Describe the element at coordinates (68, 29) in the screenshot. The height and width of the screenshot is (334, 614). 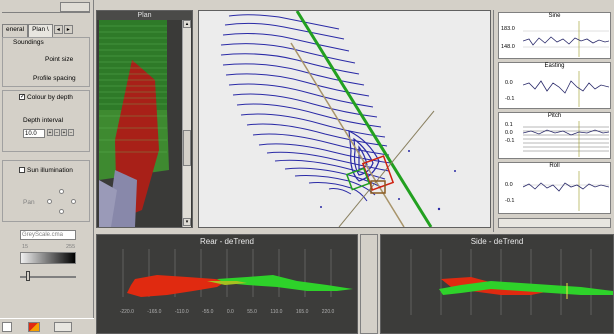
I see `tab-scroll-right-icon: ▸` at that location.